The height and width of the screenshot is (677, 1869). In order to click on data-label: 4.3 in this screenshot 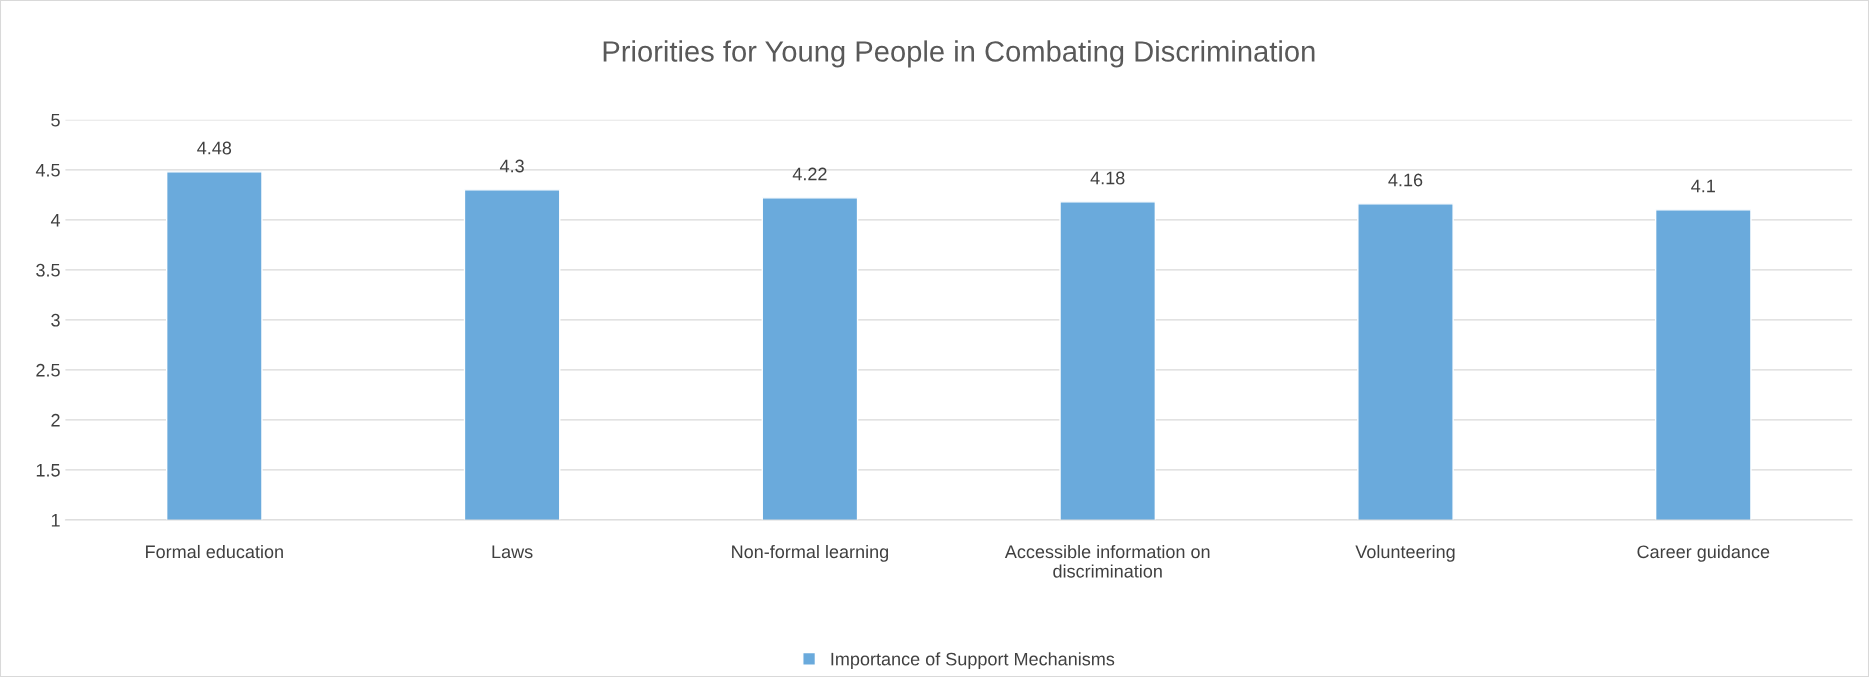, I will do `click(511, 166)`.